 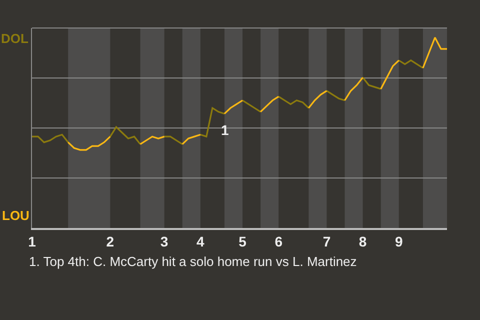 What do you see at coordinates (32, 242) in the screenshot?
I see `x-tick-label: 1` at bounding box center [32, 242].